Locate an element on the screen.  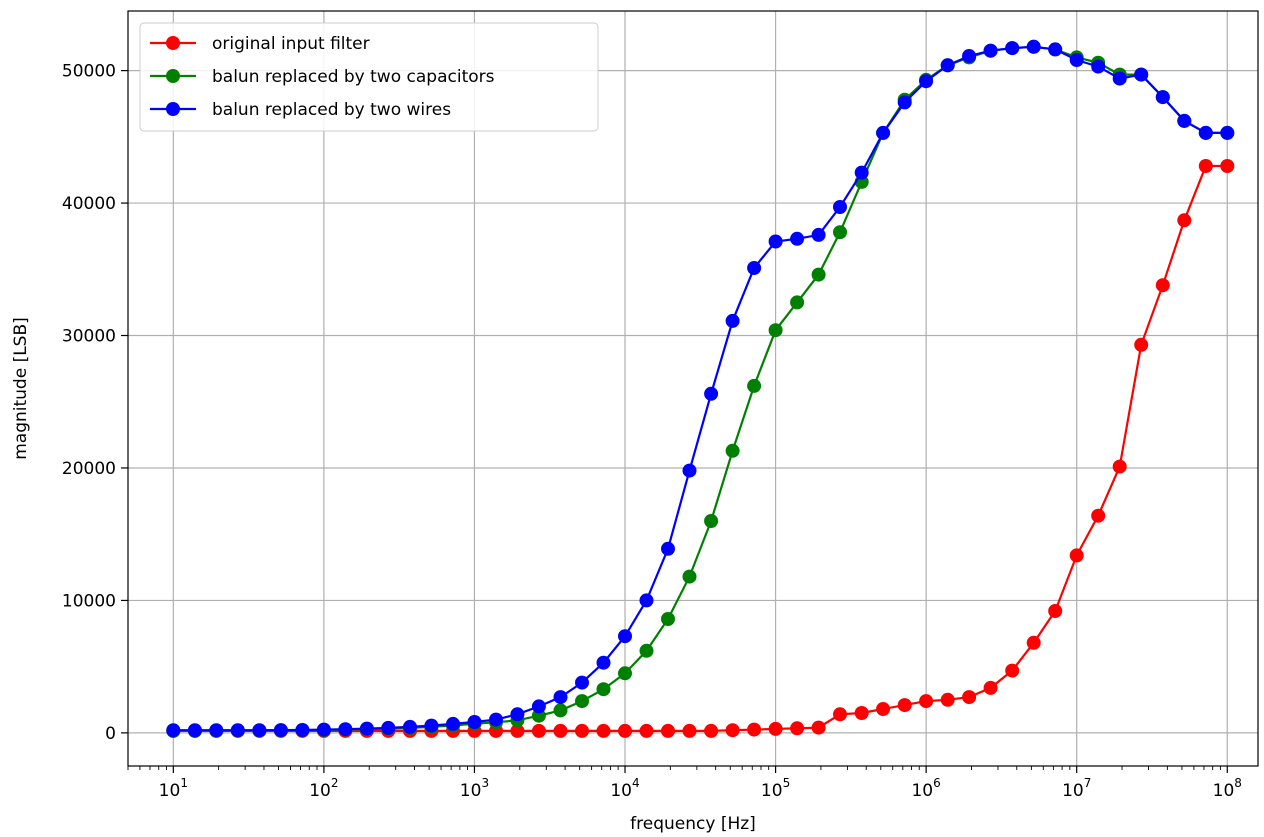
y-tick-label: 40000 is located at coordinates (89, 204).